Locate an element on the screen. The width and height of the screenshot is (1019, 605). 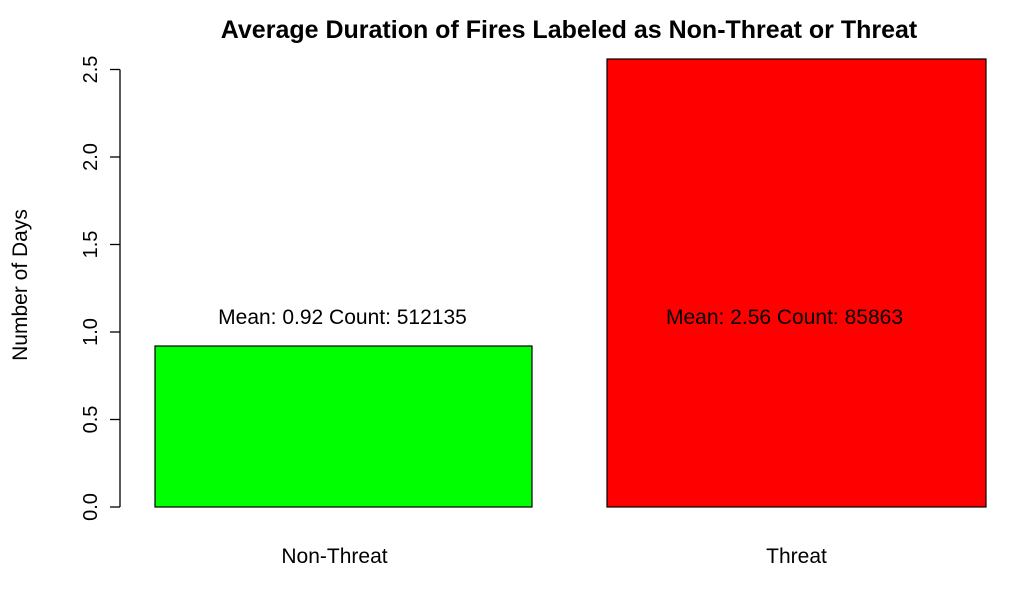
x-category-label: Non-Threat is located at coordinates (334, 556).